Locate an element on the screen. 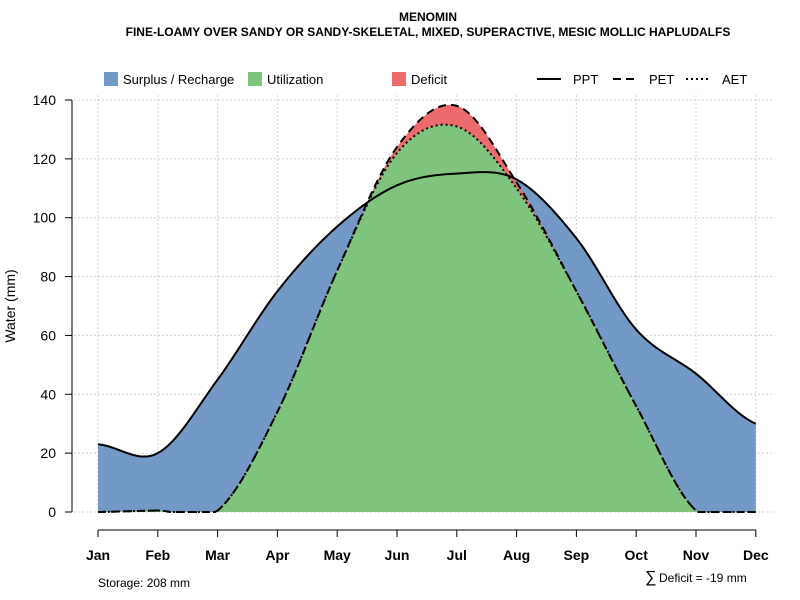 This screenshot has width=800, height=600. legend-label: Surplus / Recharge is located at coordinates (178, 79).